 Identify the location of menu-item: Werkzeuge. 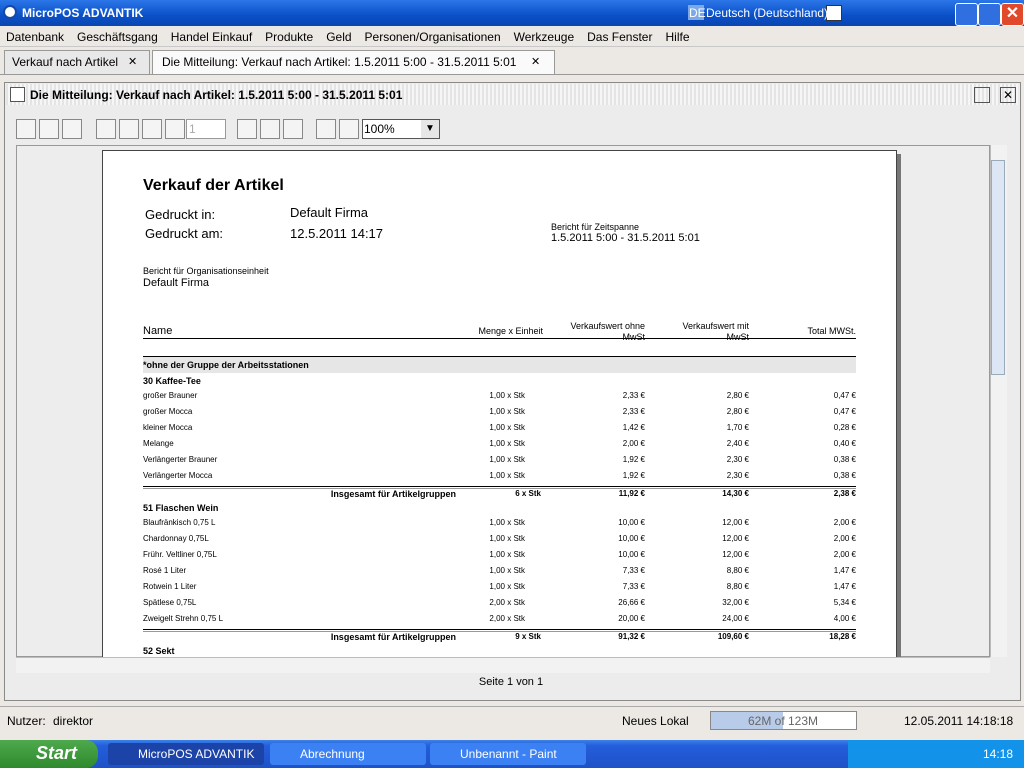
(544, 37).